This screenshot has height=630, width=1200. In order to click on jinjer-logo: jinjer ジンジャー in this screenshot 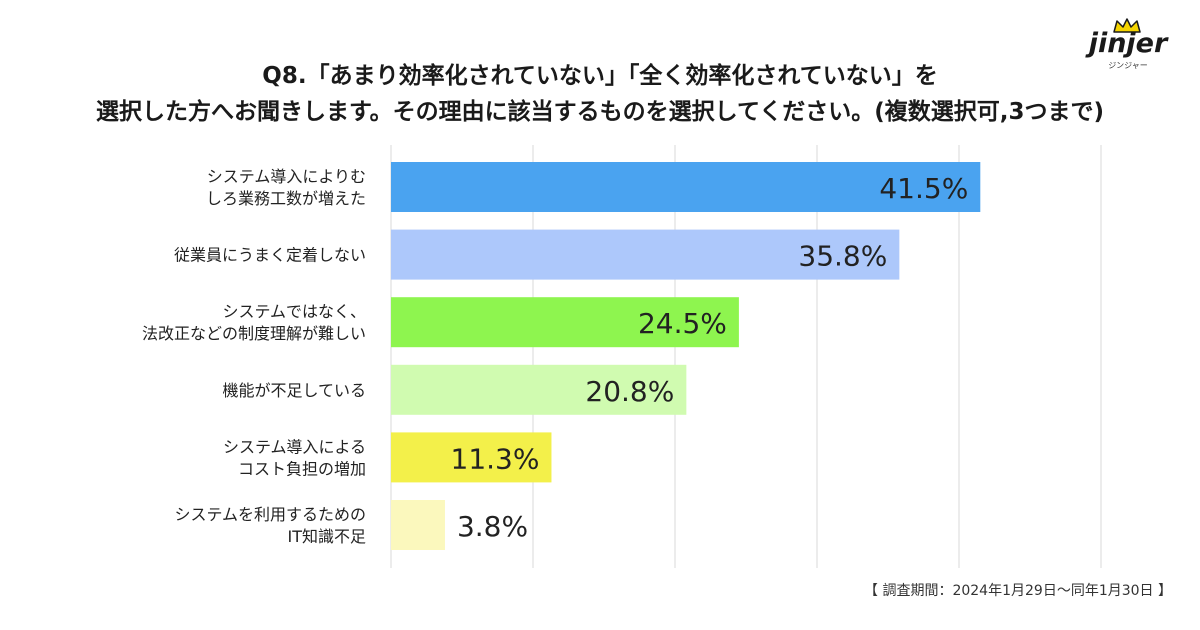, I will do `click(1128, 46)`.